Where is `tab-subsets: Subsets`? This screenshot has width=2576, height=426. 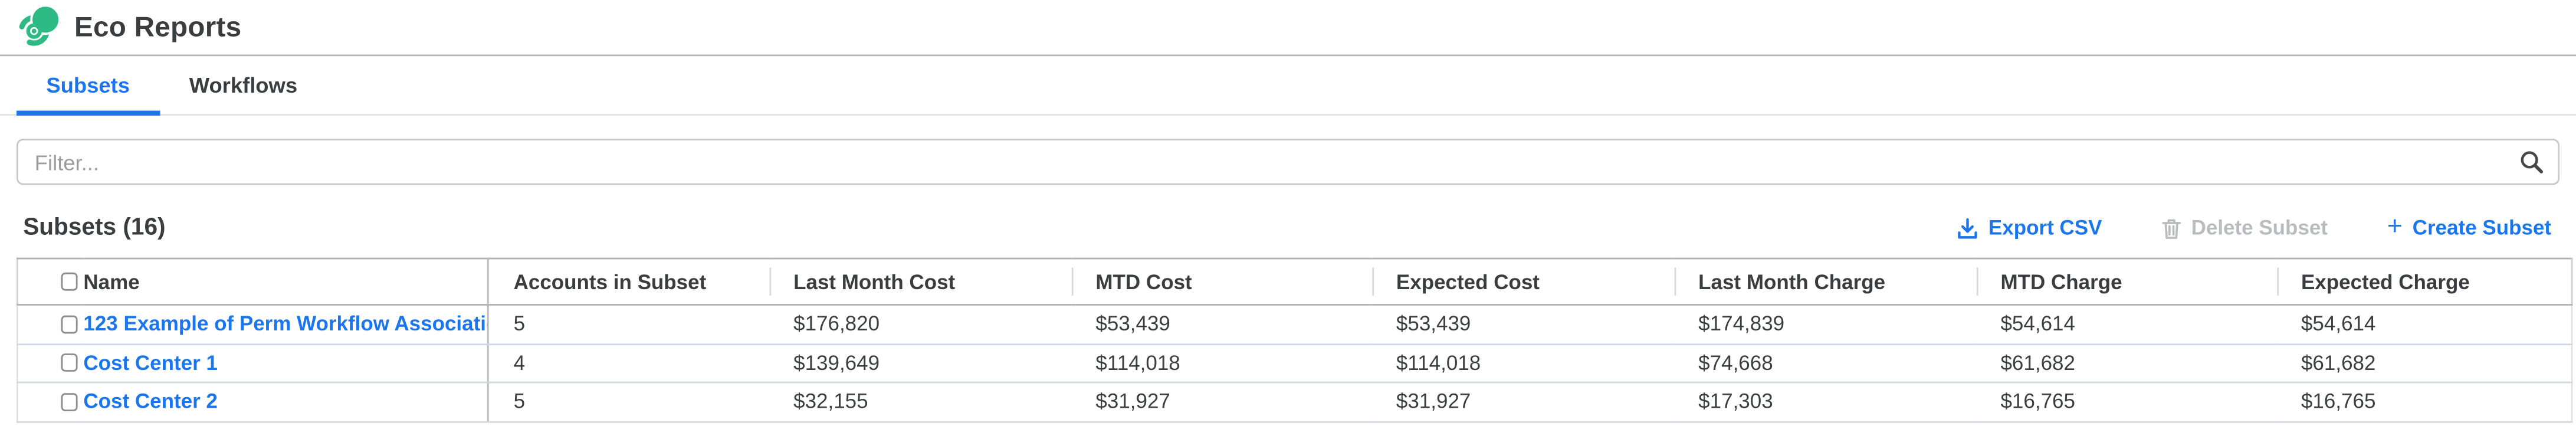
tab-subsets: Subsets is located at coordinates (88, 86).